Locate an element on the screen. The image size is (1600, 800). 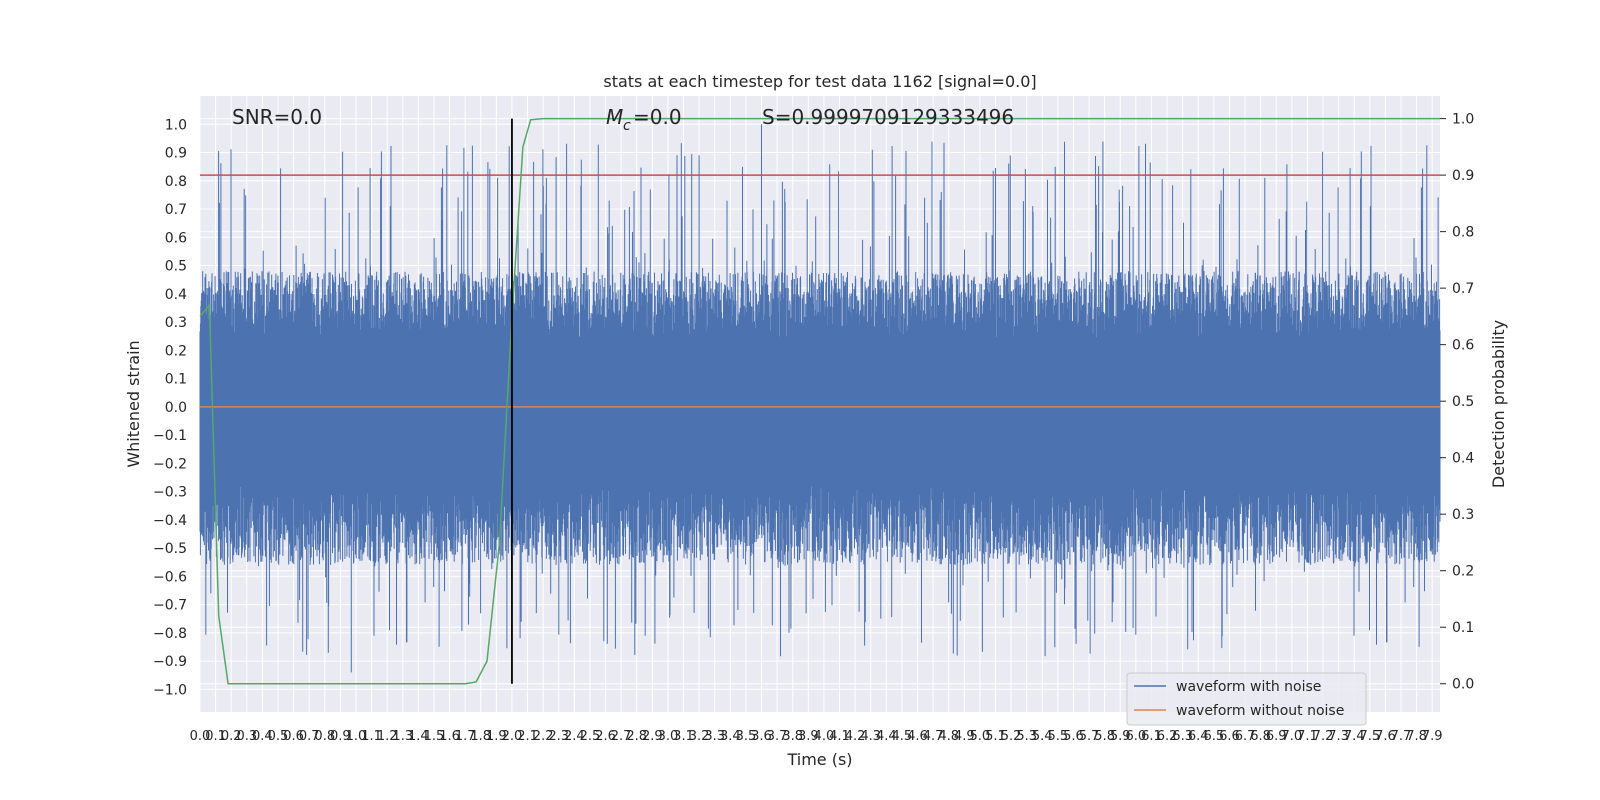
left-y-tick-label: 0.3 is located at coordinates (176, 323).